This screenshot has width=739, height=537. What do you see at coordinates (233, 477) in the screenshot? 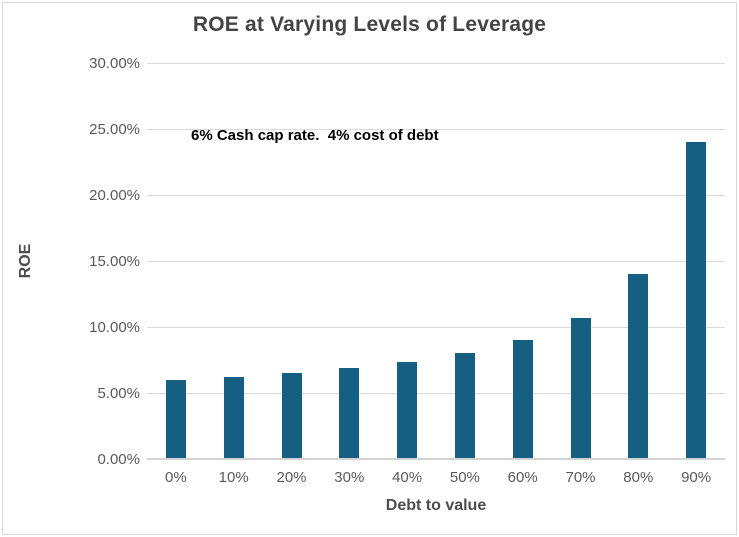
I see `x-tick-label: 10%` at bounding box center [233, 477].